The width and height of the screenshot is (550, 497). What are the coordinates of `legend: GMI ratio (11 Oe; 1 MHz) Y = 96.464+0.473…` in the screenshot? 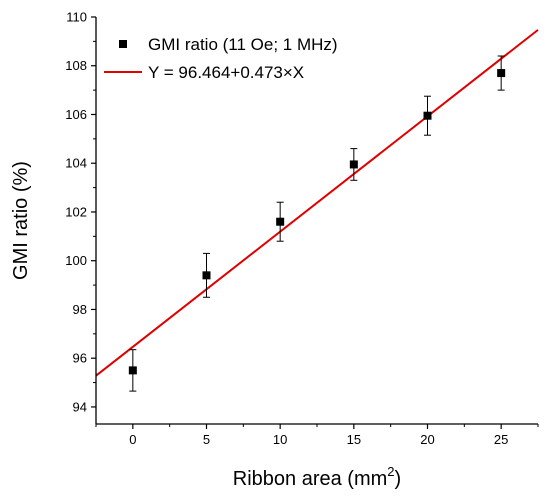 It's located at (221, 58).